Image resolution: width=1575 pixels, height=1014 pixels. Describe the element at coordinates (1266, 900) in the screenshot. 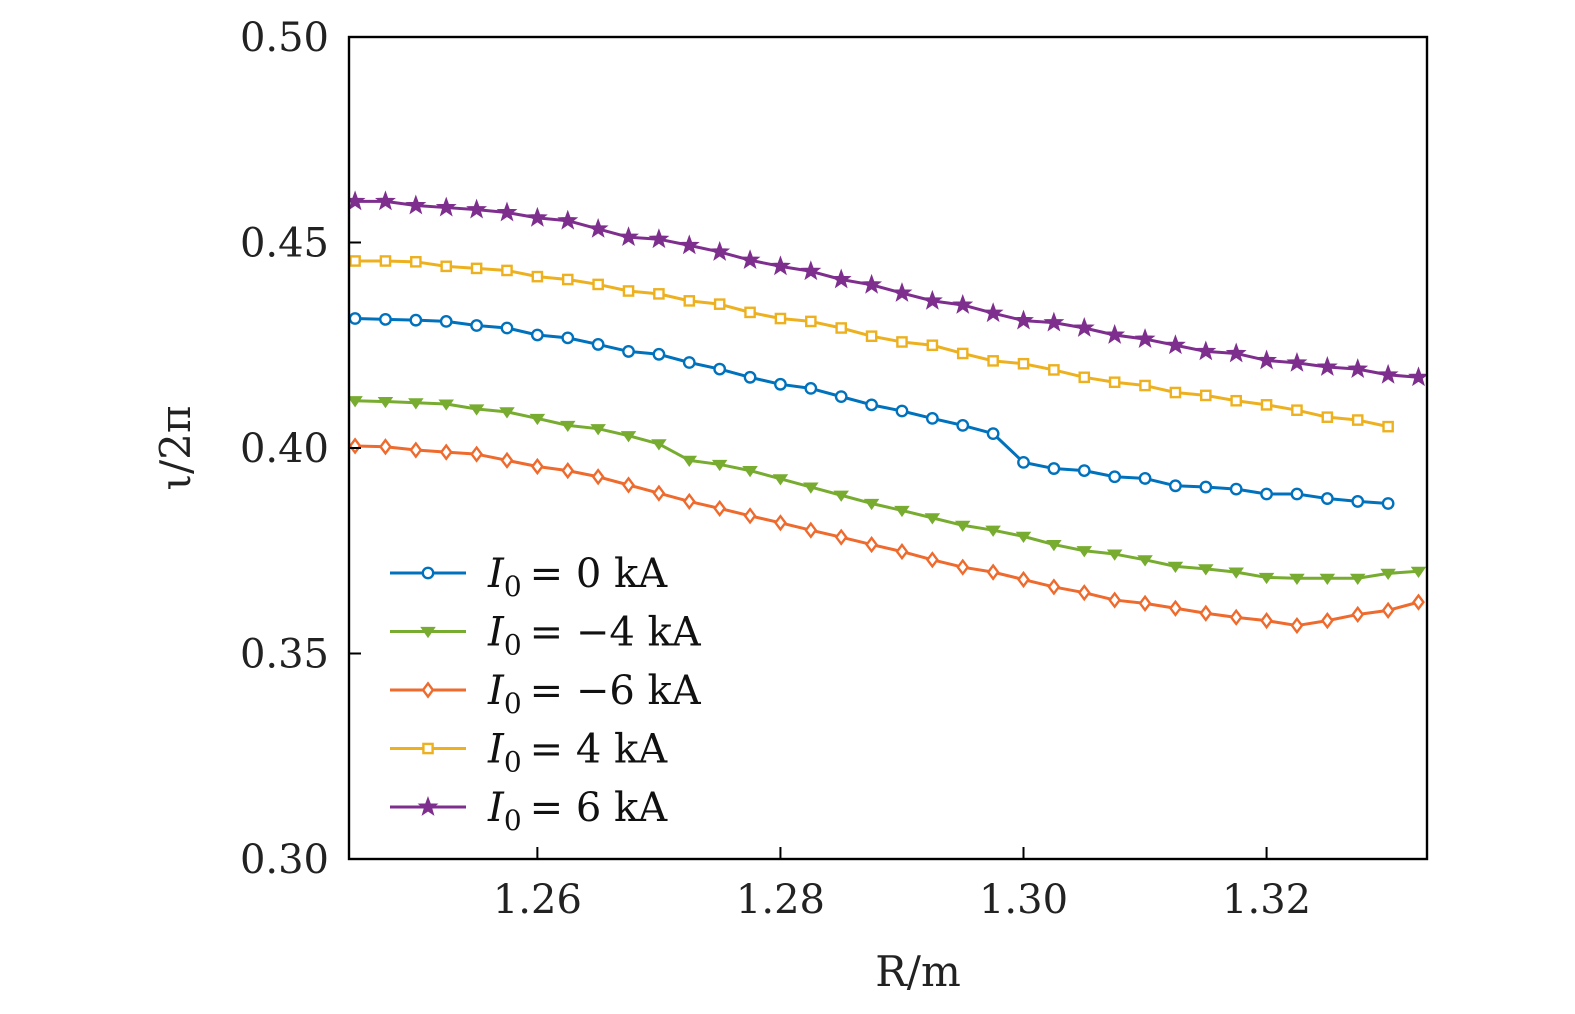

I see `x-tick-label: 1.32` at that location.